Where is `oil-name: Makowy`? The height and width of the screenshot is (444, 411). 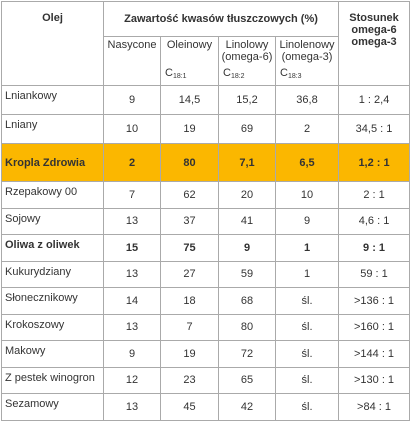
oil-name: Makowy is located at coordinates (52, 354).